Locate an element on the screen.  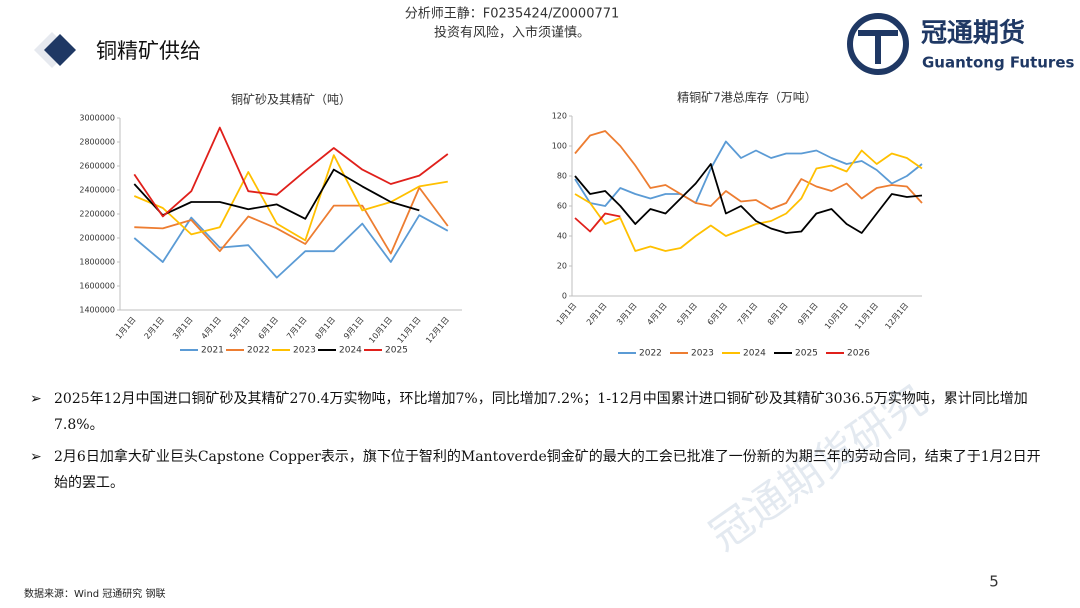
logo-cn: 冠通期货 is located at coordinates (973, 33).